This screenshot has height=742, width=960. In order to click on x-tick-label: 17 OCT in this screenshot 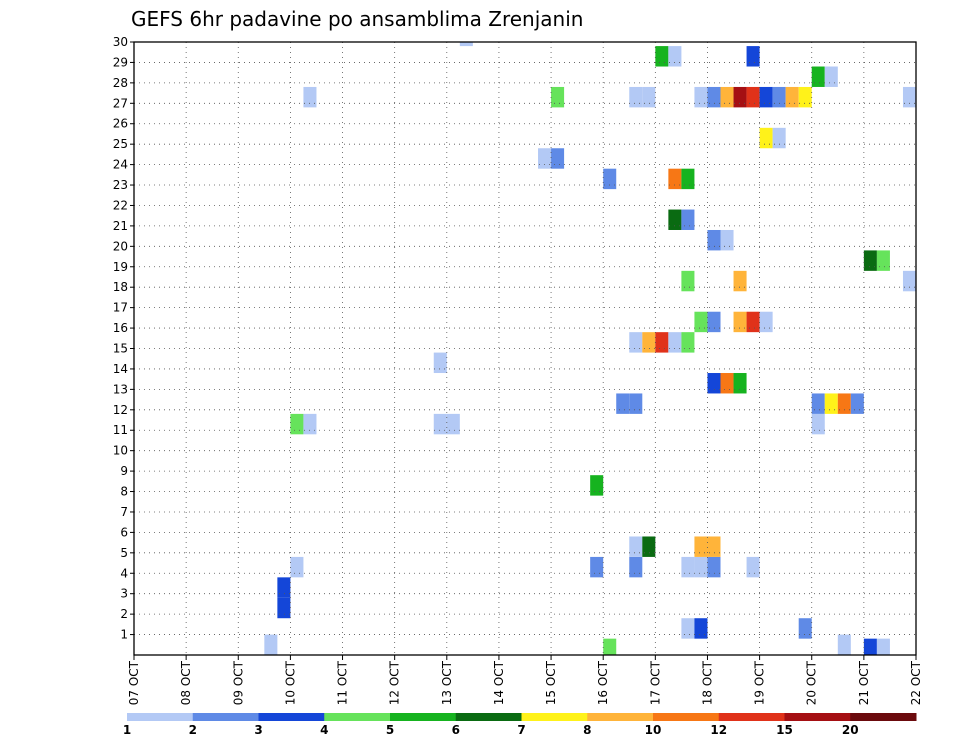, I will do `click(655, 682)`.